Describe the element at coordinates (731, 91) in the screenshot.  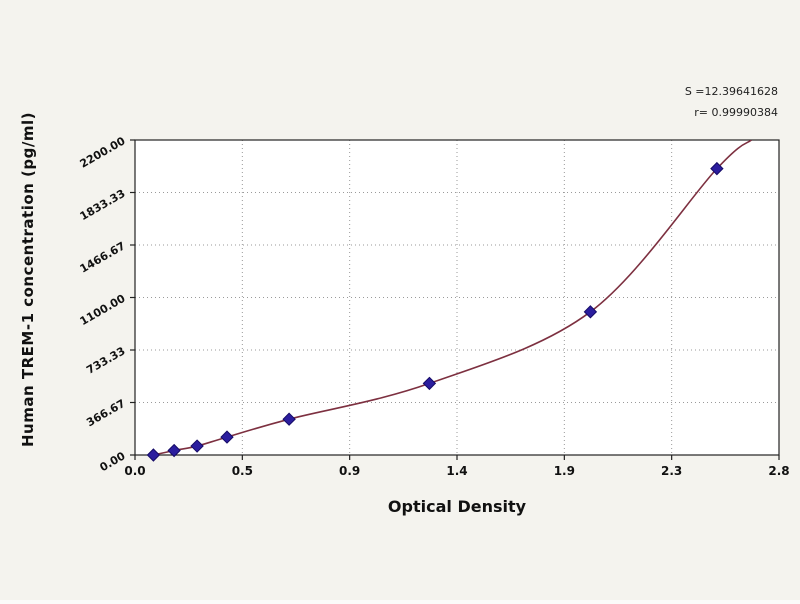
I see `annotation-s-value: S =12.39641628` at that location.